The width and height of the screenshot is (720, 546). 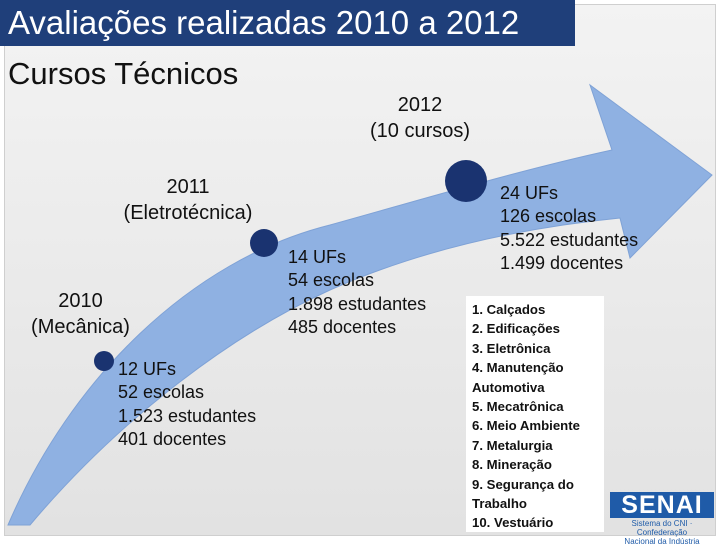 I want to click on logo-subtitle-line: Nacional da Indústria, so click(x=662, y=541).